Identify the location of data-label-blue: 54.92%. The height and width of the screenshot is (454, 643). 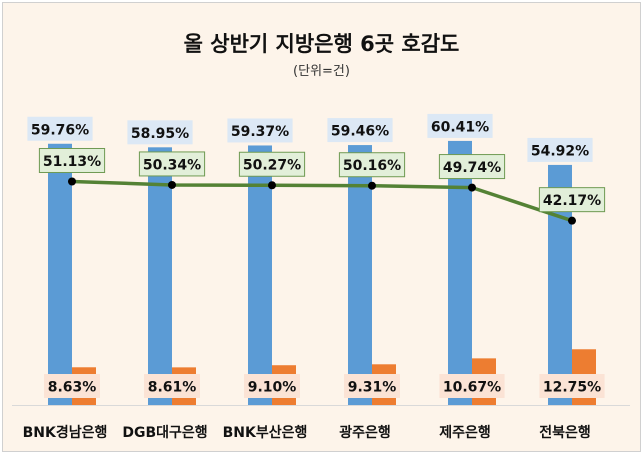
(560, 151).